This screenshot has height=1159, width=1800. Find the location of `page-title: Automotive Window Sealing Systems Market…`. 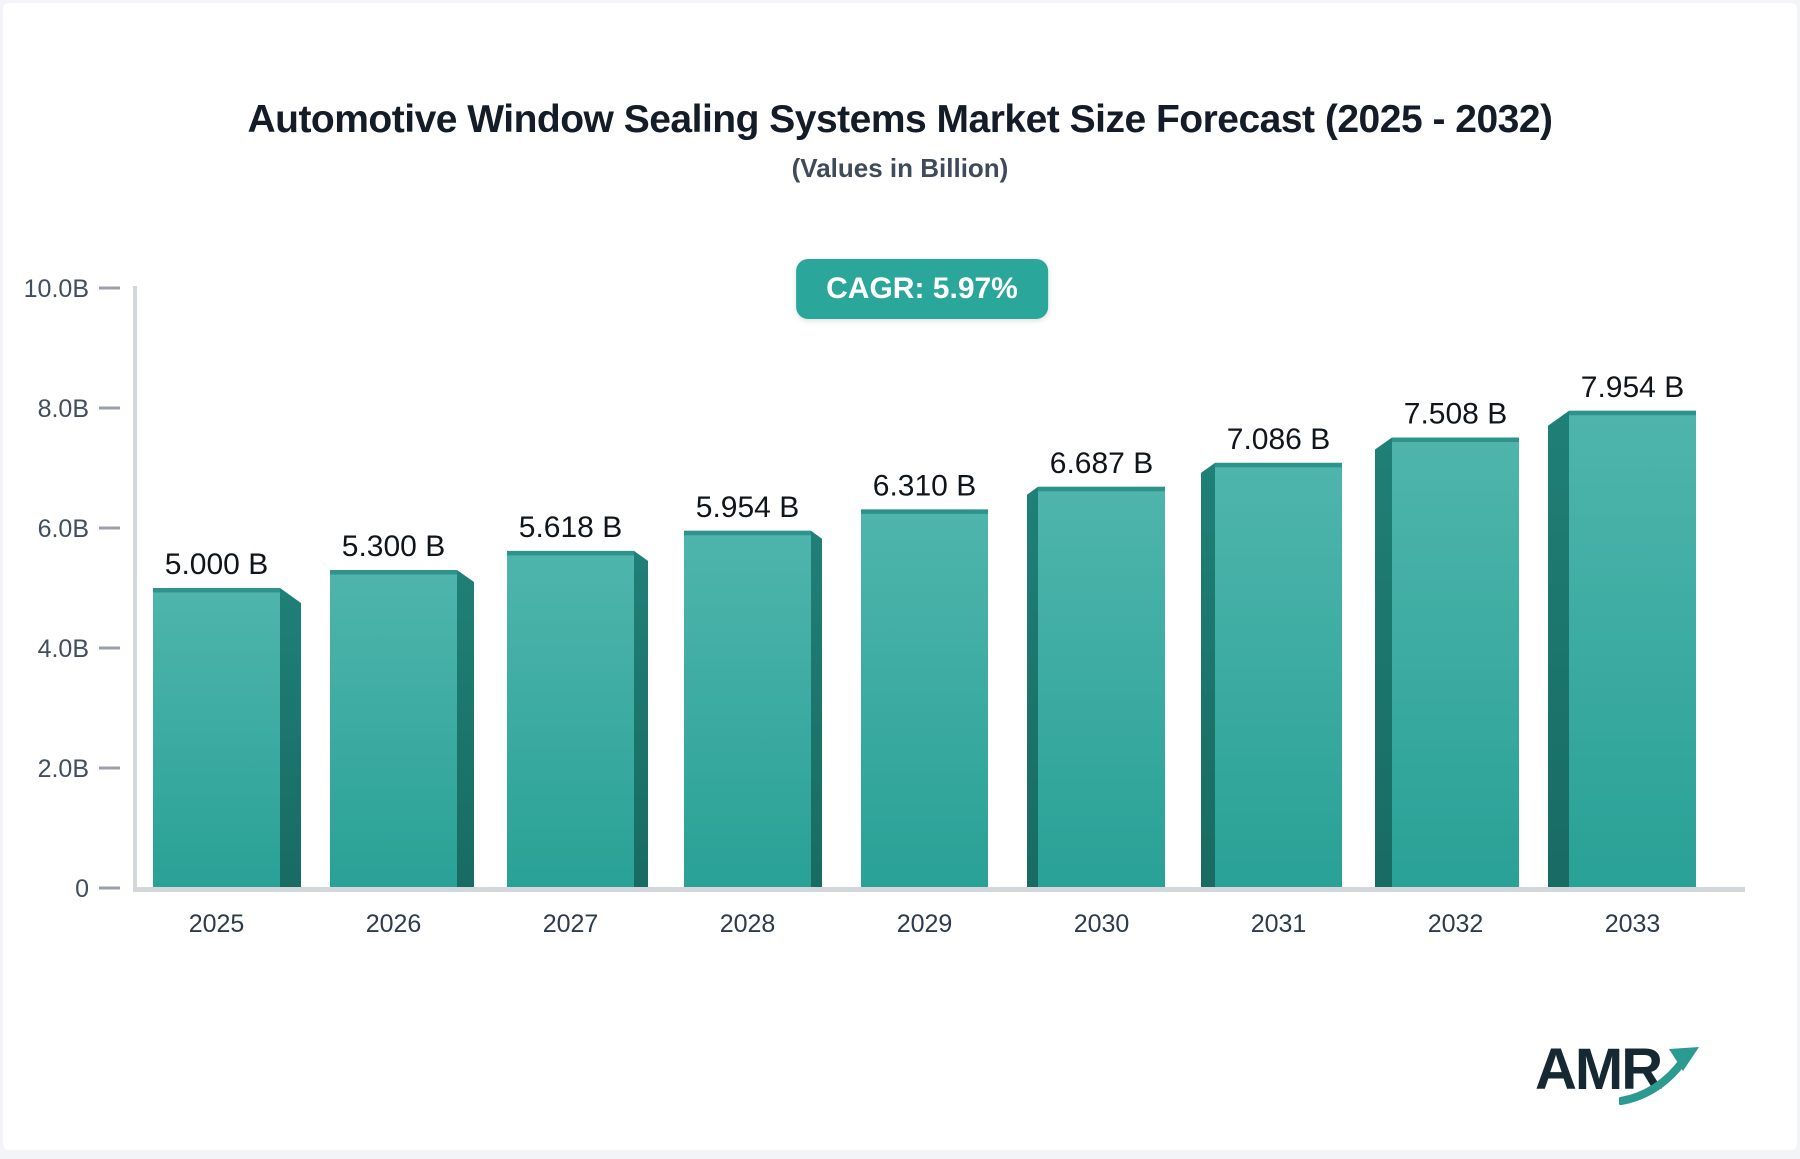

page-title: Automotive Window Sealing Systems Market… is located at coordinates (900, 119).